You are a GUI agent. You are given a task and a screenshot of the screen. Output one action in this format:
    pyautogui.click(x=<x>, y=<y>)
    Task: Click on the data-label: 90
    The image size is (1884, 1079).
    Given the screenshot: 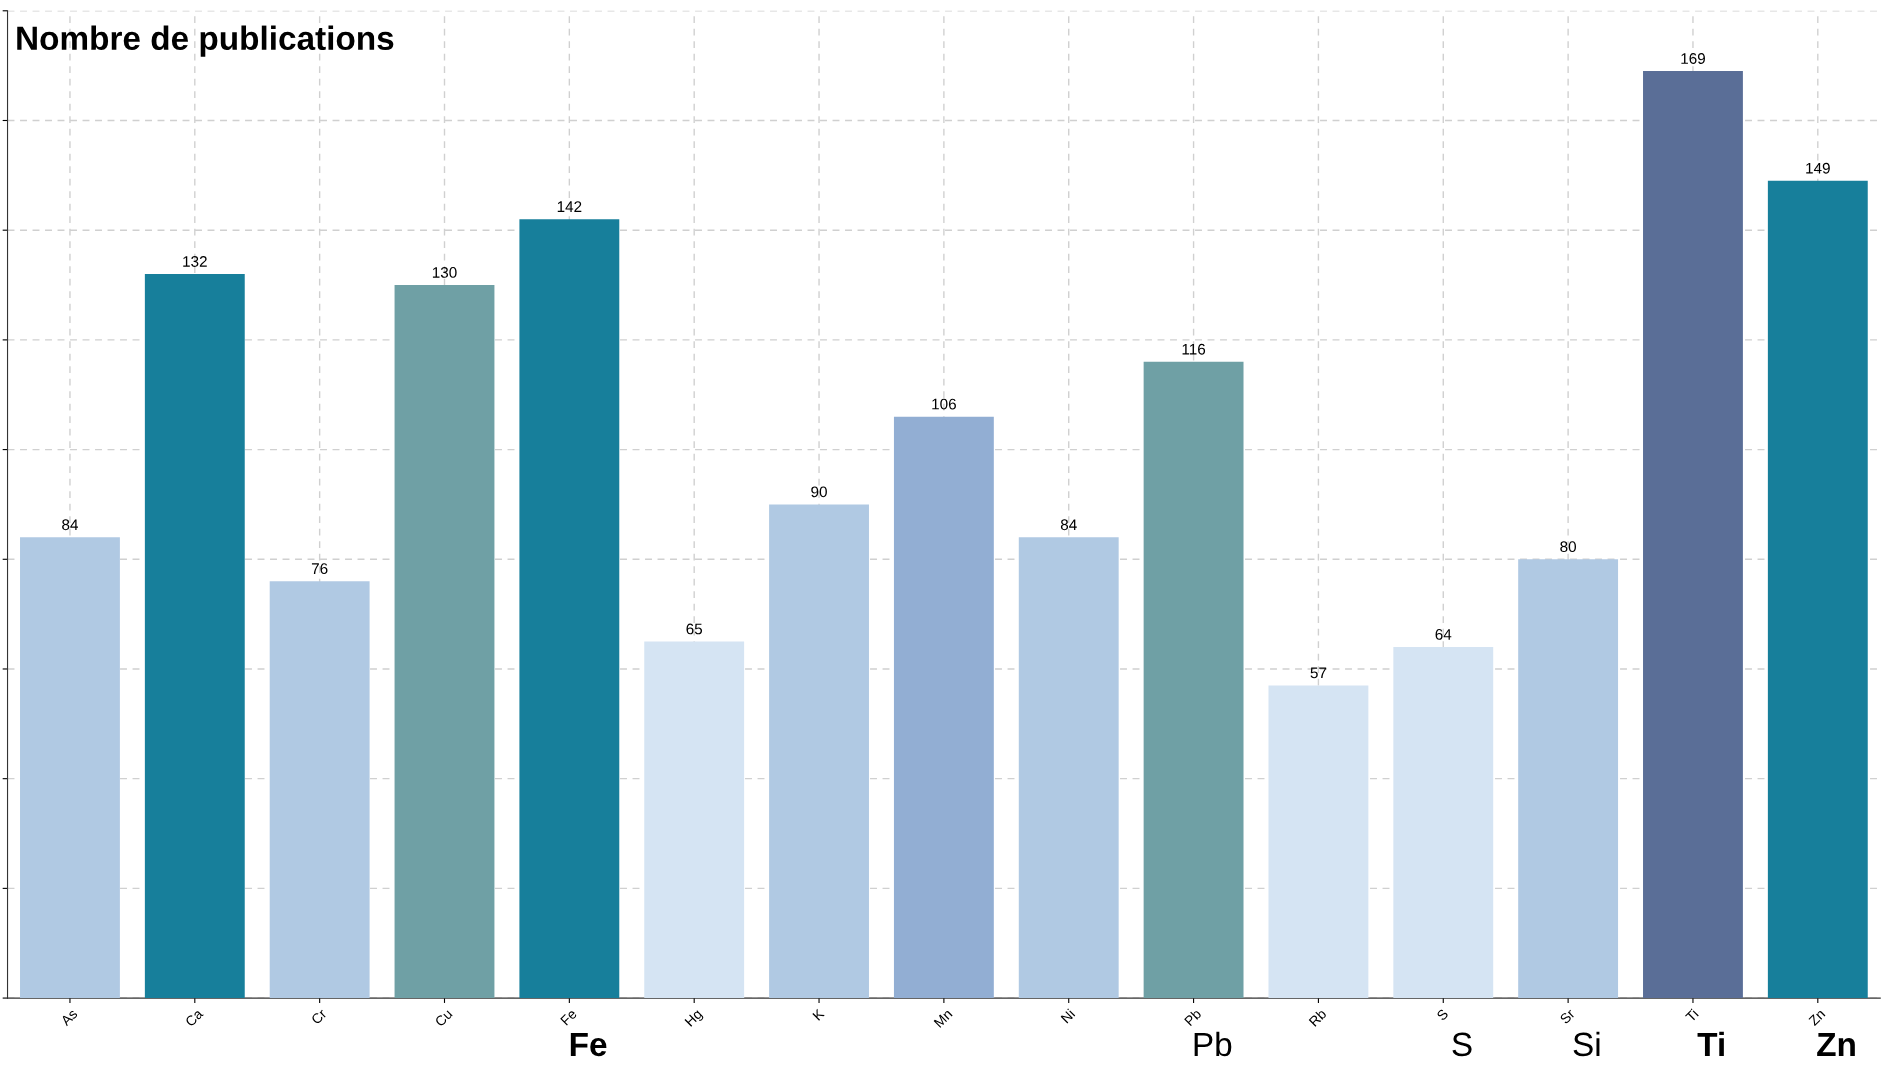 What is the action you would take?
    pyautogui.click(x=819, y=492)
    